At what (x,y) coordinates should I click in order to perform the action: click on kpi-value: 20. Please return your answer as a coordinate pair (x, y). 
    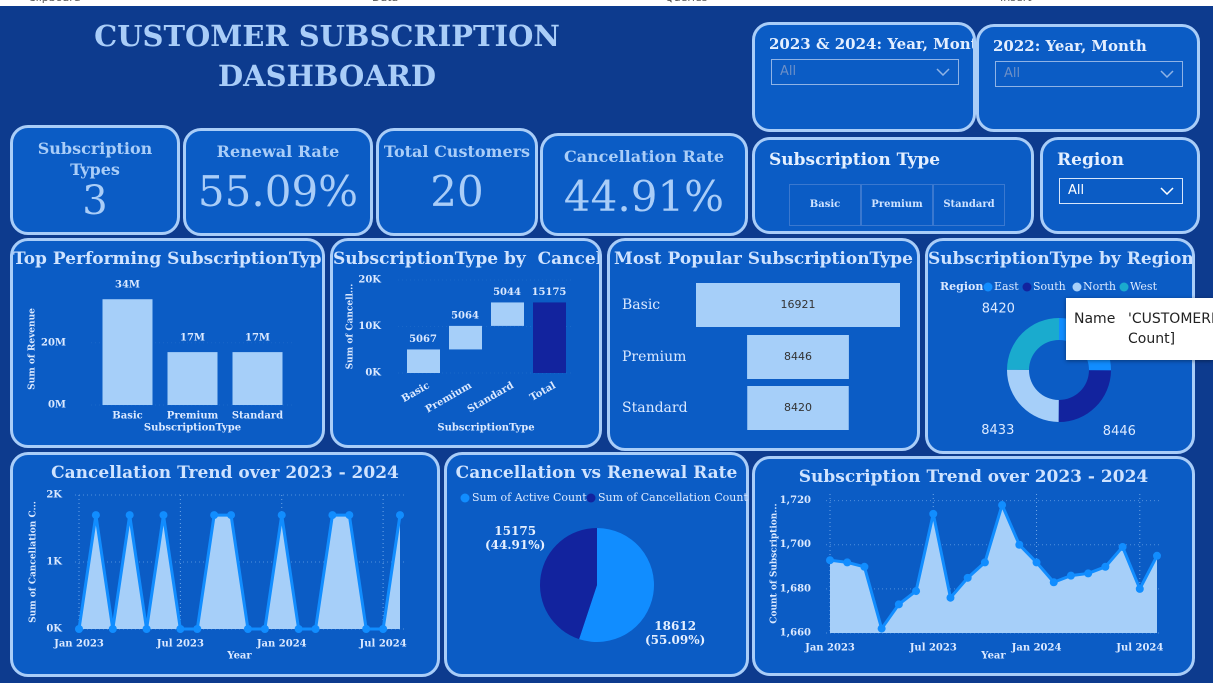
    Looking at the image, I should click on (457, 191).